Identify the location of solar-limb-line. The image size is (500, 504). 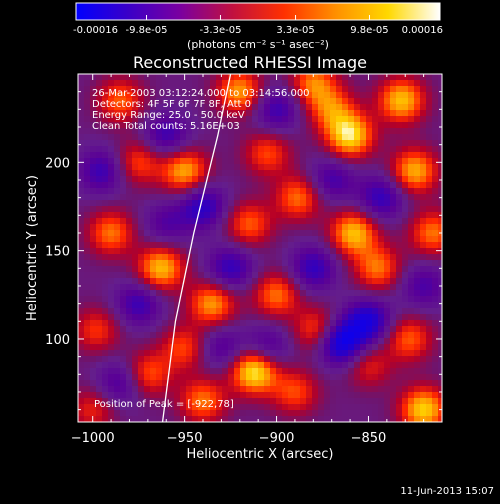
(196, 248).